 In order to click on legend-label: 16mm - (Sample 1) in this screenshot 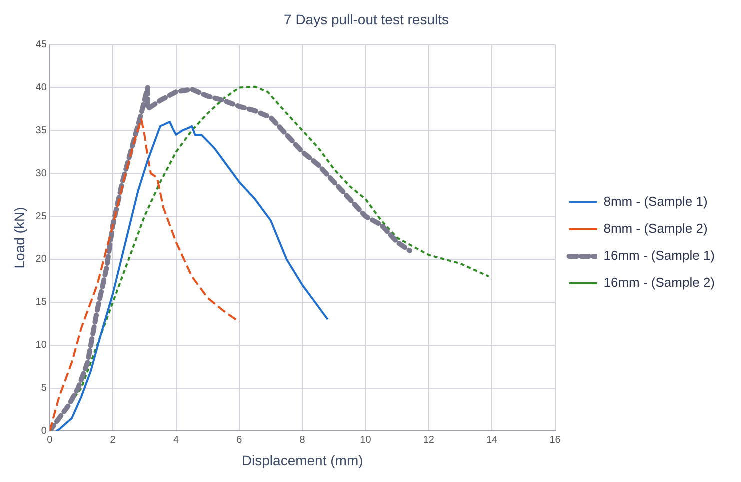, I will do `click(659, 256)`.